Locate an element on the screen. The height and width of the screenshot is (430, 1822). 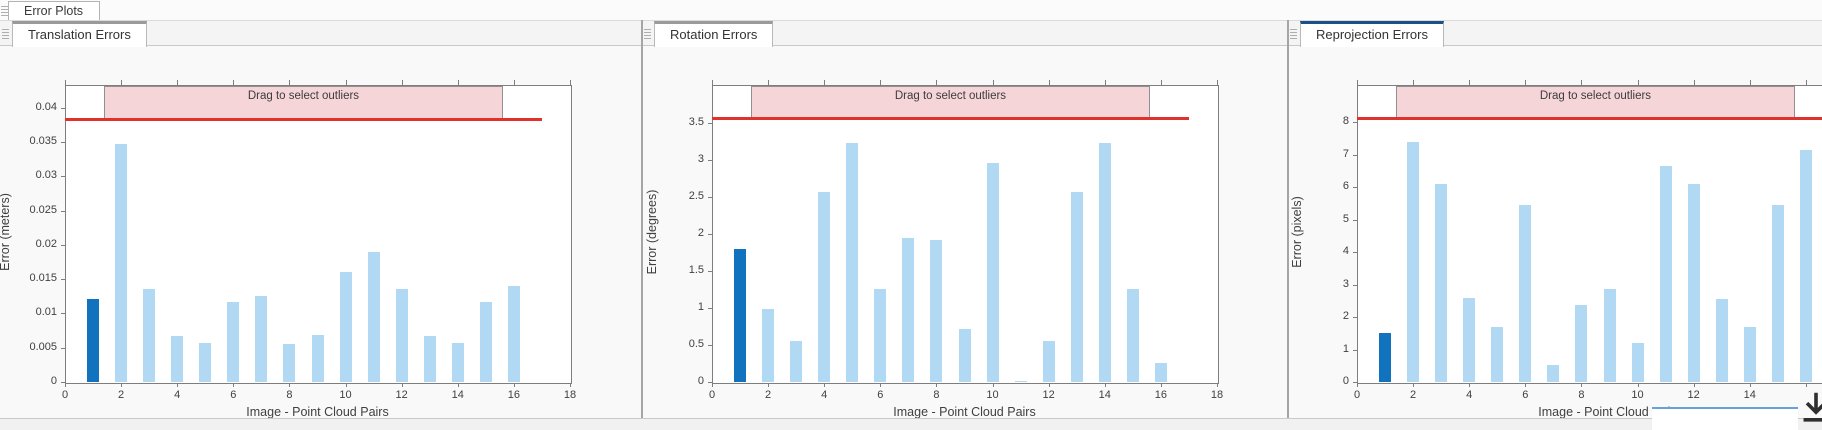
x-tick-label: 0 is located at coordinates (1357, 395).